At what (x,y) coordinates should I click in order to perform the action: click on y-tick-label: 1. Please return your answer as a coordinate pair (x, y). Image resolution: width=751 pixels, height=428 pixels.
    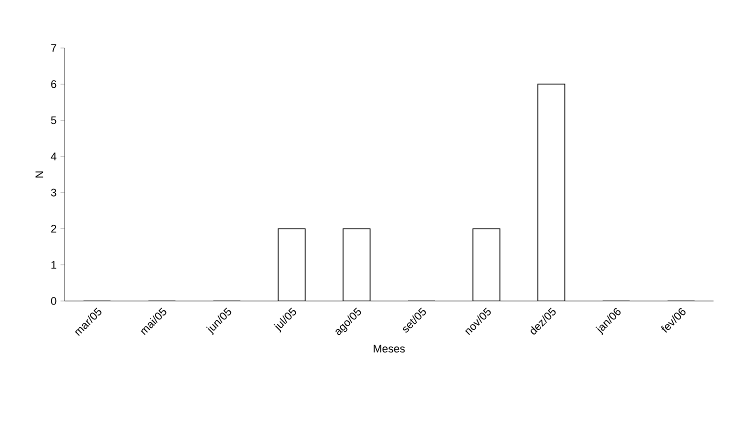
    Looking at the image, I should click on (53, 265).